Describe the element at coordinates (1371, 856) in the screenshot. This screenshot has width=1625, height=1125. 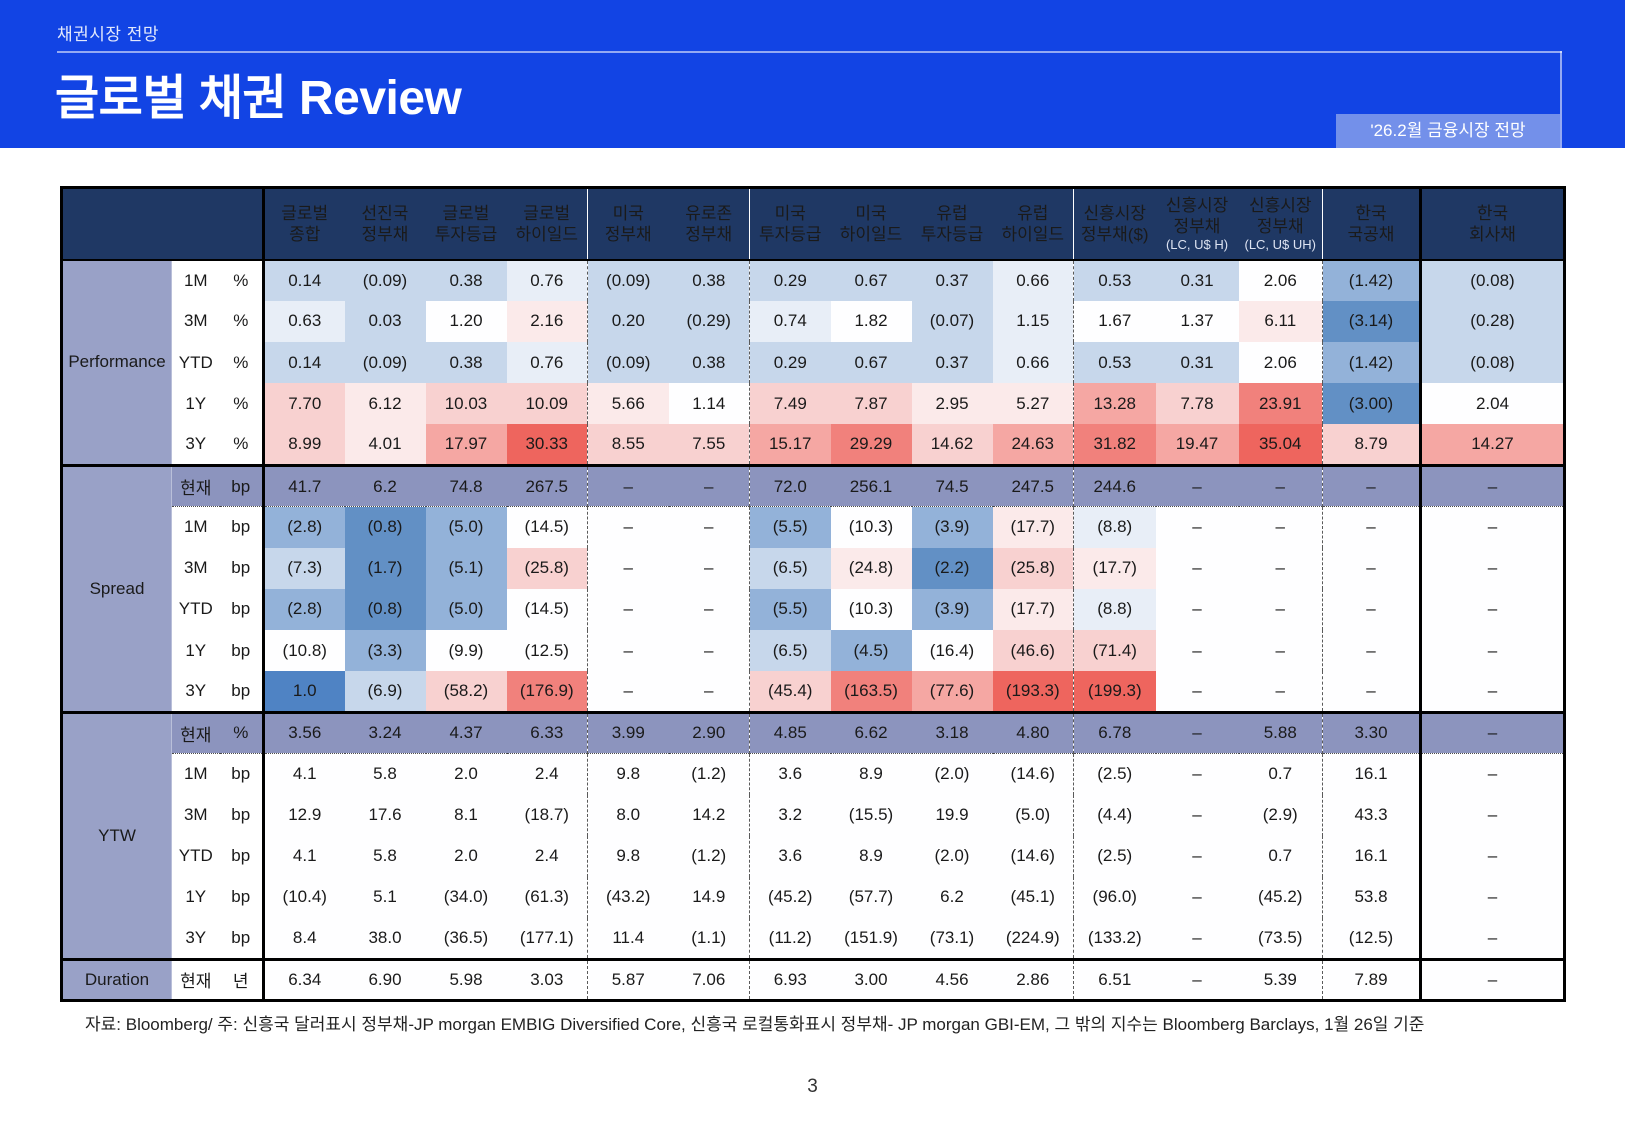
I see `data-cell: 16.1` at that location.